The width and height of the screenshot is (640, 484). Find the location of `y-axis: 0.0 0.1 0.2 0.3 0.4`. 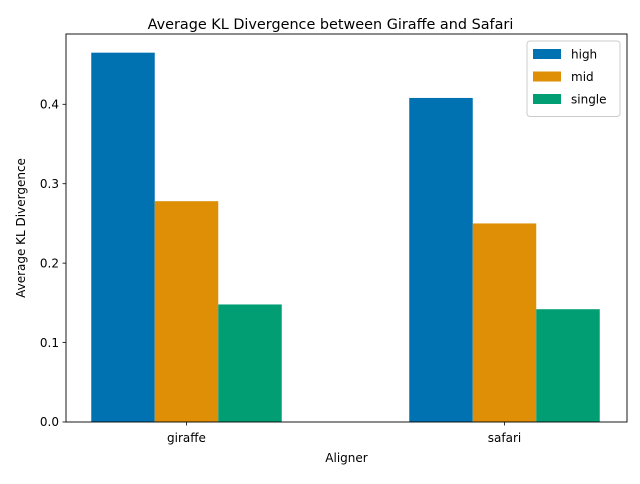

y-axis: 0.0 0.1 0.2 0.3 0.4 is located at coordinates (53, 263).